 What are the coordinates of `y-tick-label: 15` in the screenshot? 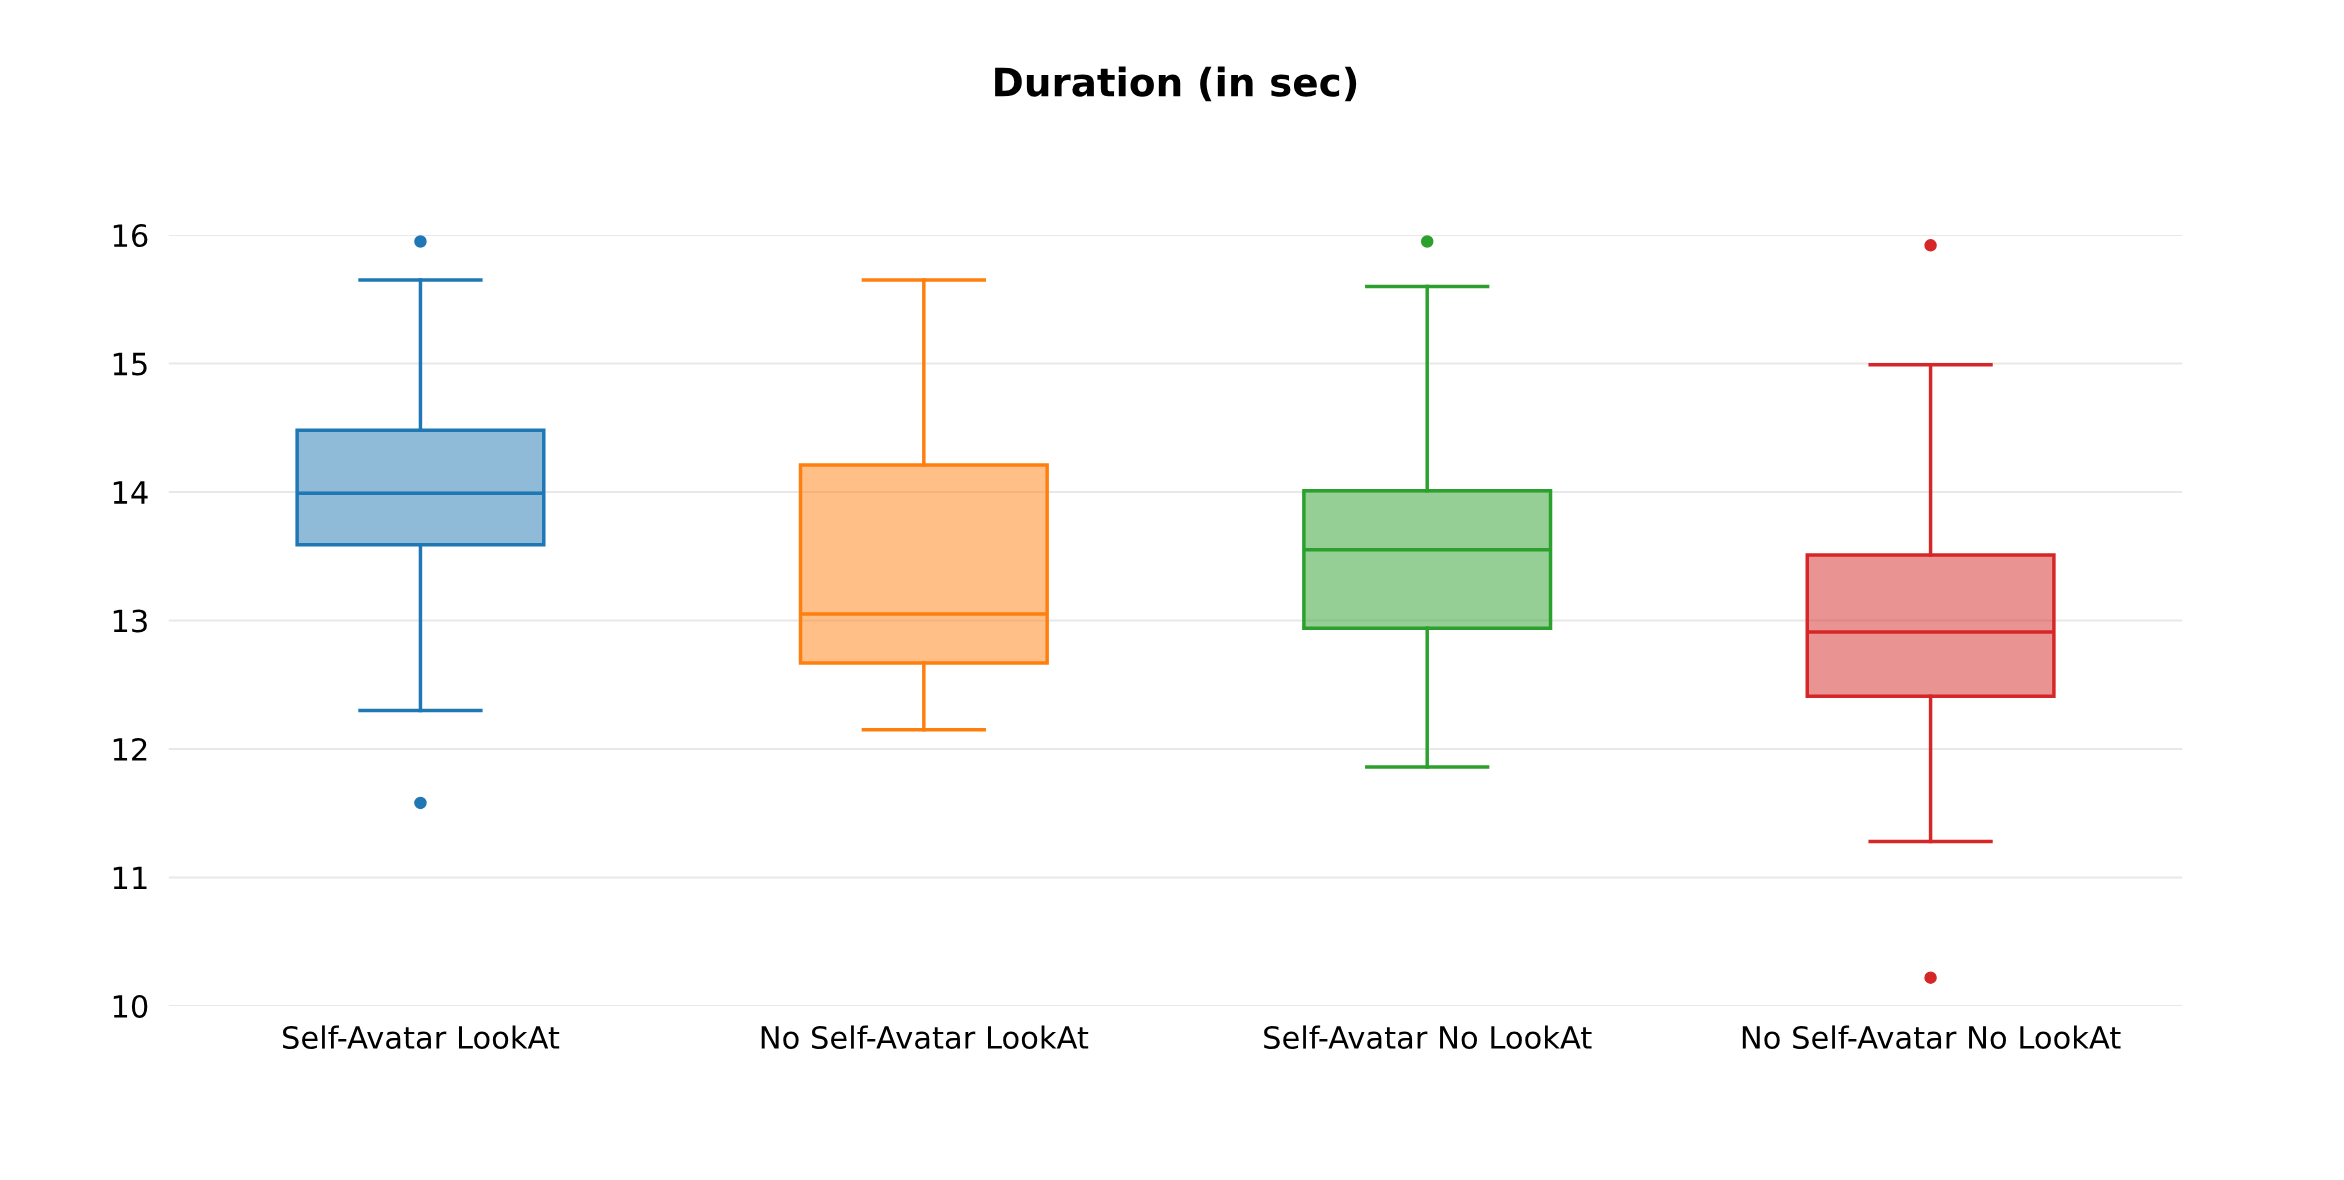 It's located at (130, 364).